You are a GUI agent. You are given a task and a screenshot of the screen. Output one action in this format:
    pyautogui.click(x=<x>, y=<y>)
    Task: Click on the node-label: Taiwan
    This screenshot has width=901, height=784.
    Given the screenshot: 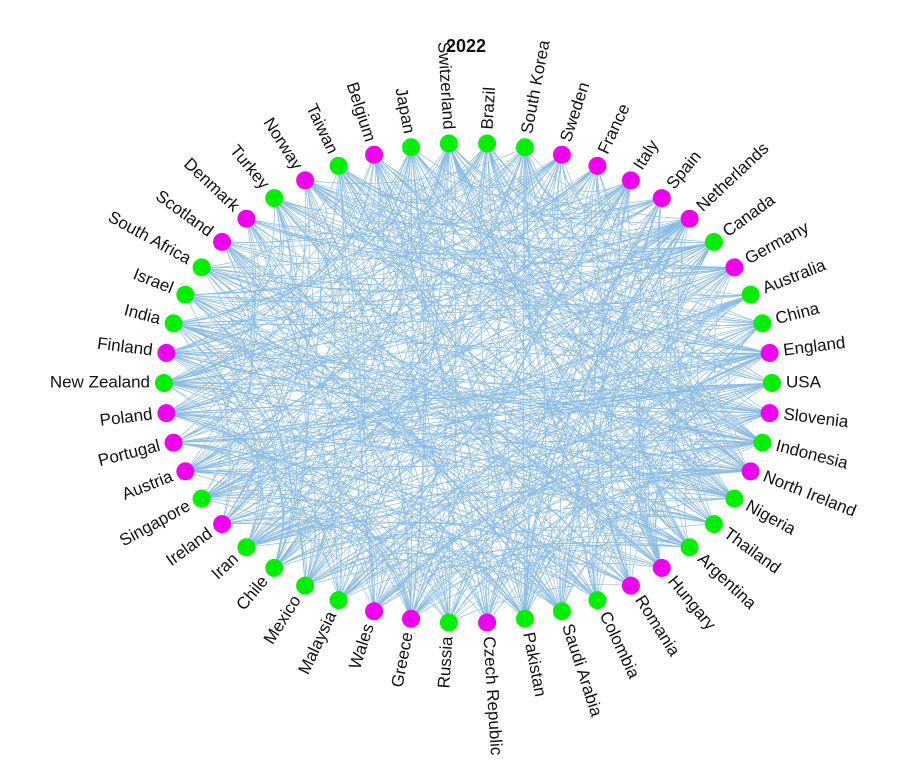 What is the action you would take?
    pyautogui.click(x=322, y=129)
    